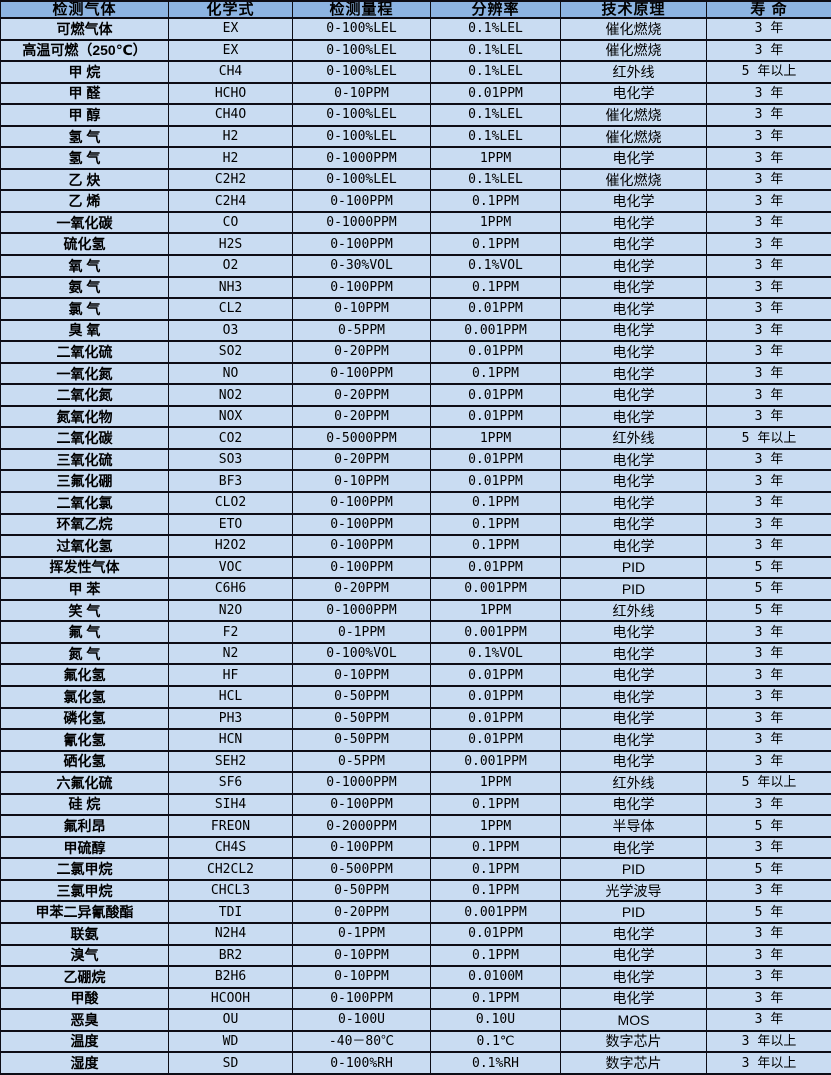 The height and width of the screenshot is (1075, 831). Describe the element at coordinates (230, 373) in the screenshot. I see `cell-formula: NO` at that location.